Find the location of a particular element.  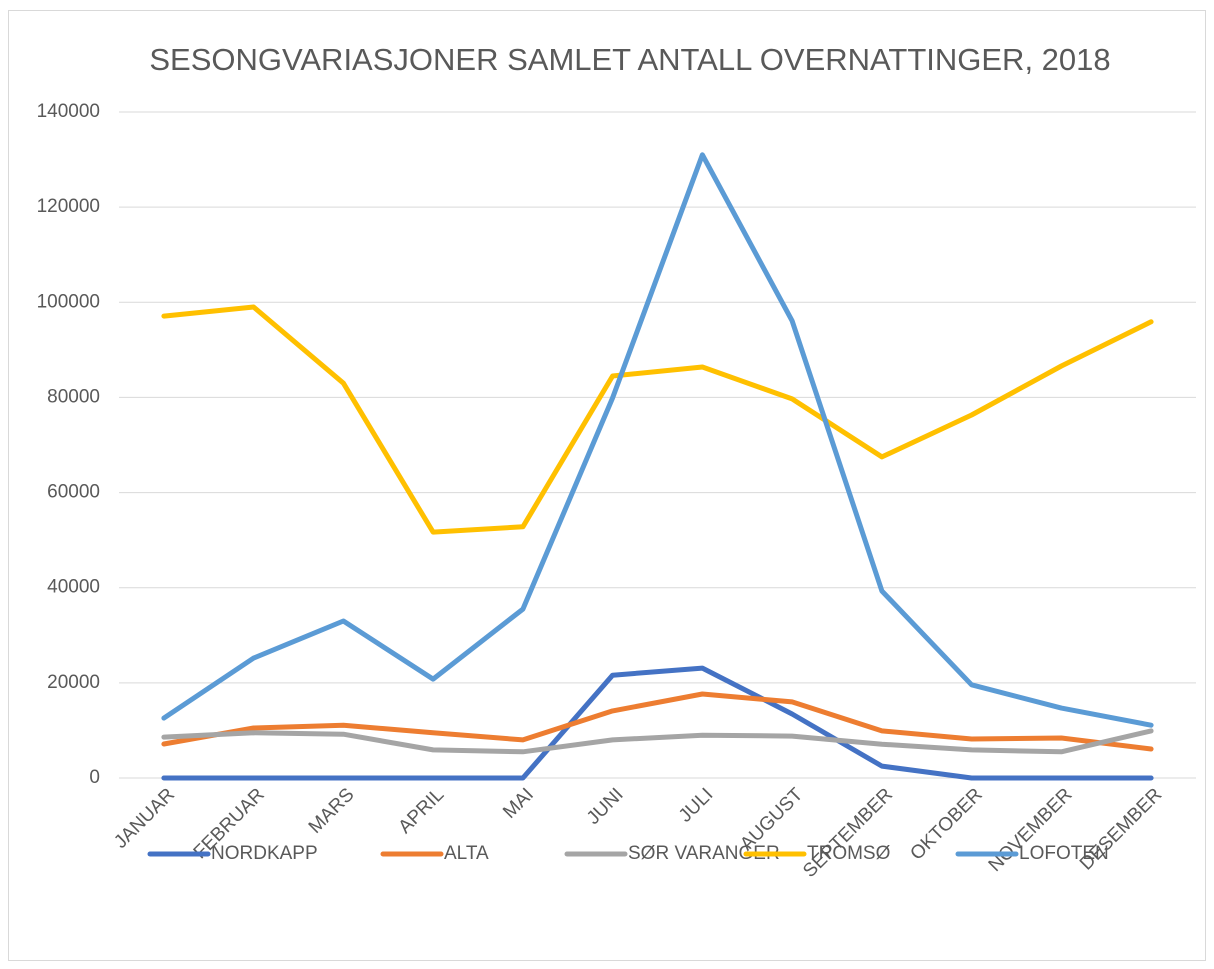

legend-label: SØR VARANGER is located at coordinates (704, 853).